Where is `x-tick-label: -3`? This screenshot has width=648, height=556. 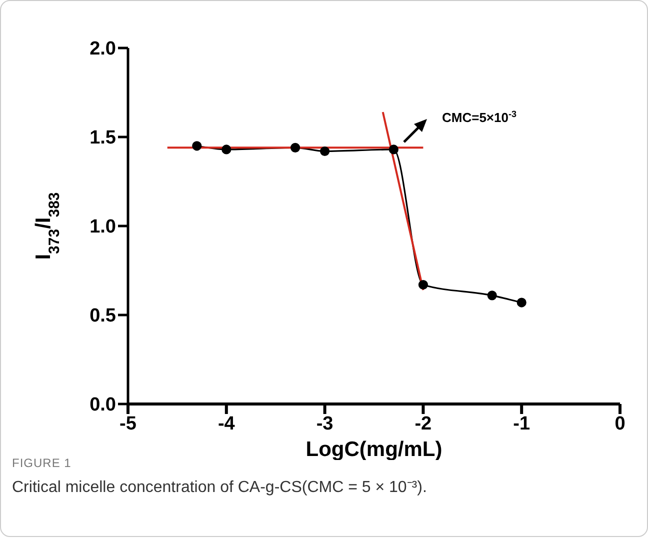 x-tick-label: -3 is located at coordinates (325, 423).